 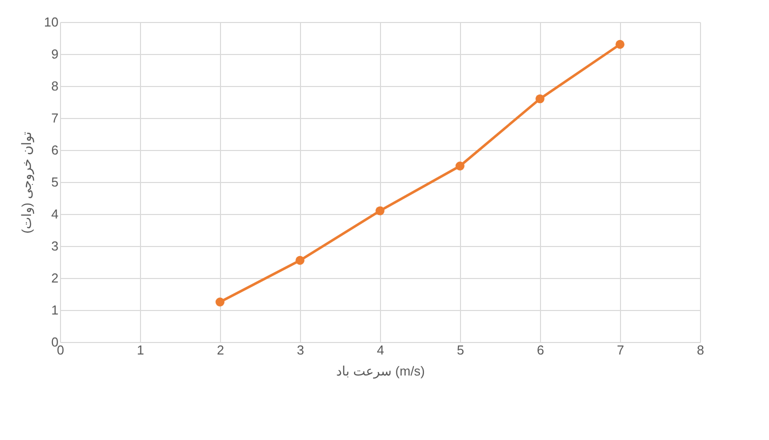 I want to click on y-tick-label: 3, so click(x=54, y=246).